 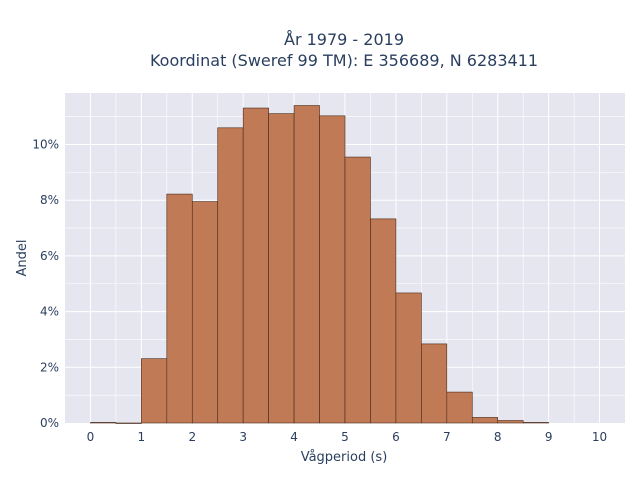 I want to click on x-tick-label: 3, so click(x=243, y=437).